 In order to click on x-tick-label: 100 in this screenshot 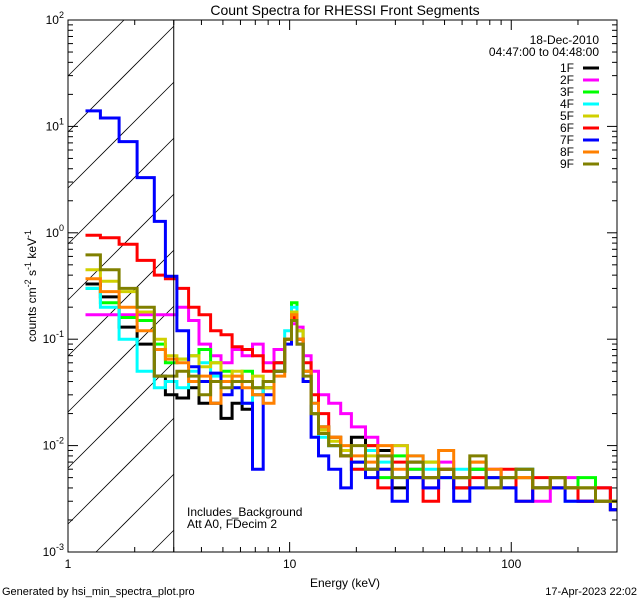, I will do `click(511, 564)`.